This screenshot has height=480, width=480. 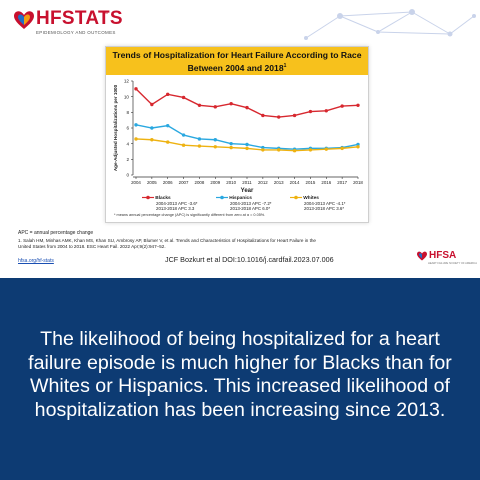 I want to click on hfstats-logo-icon, so click(x=24, y=20).